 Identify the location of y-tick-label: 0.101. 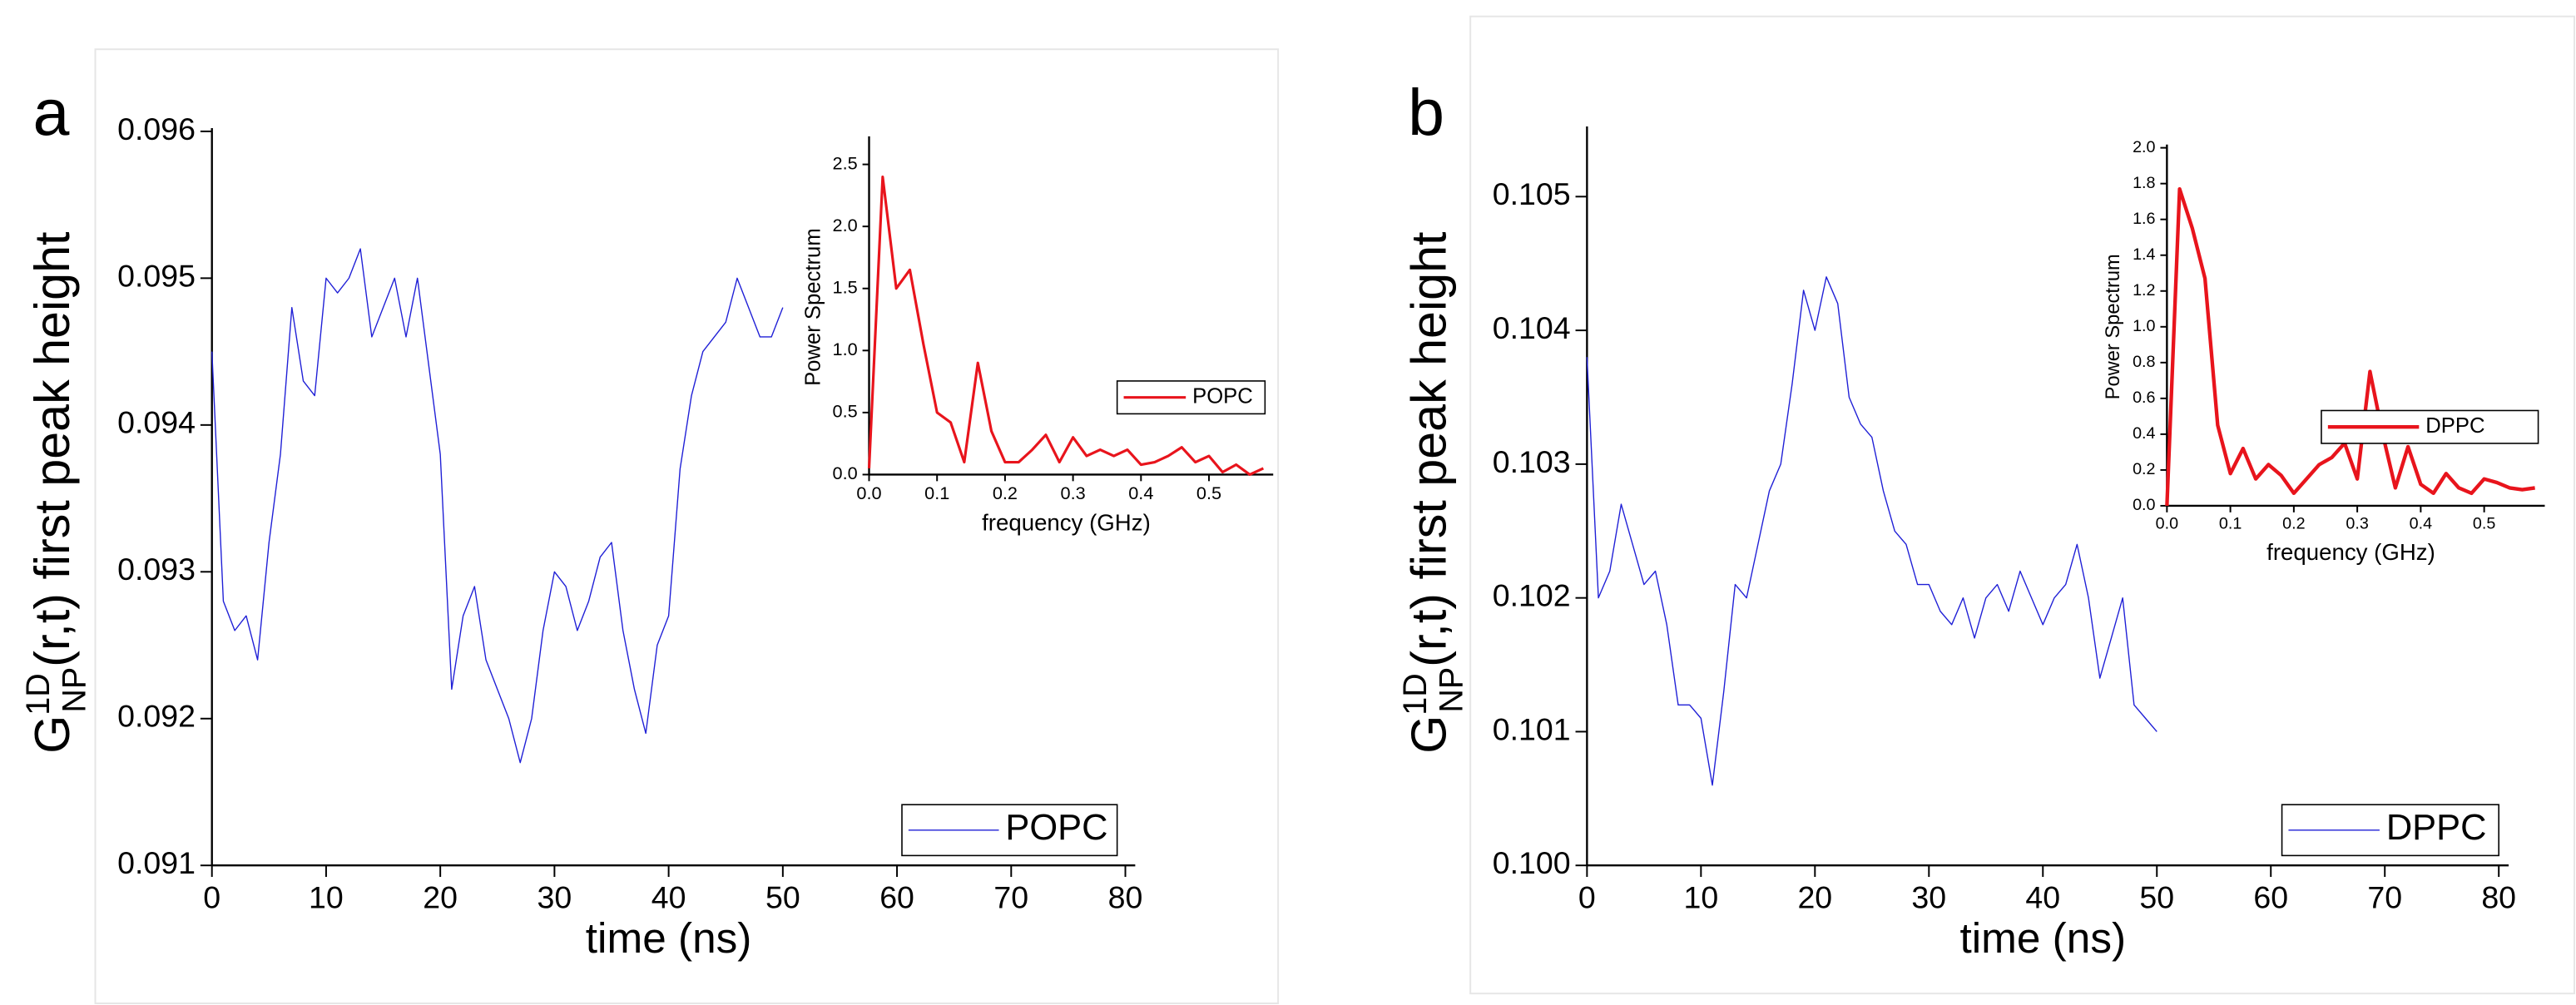
(1532, 728).